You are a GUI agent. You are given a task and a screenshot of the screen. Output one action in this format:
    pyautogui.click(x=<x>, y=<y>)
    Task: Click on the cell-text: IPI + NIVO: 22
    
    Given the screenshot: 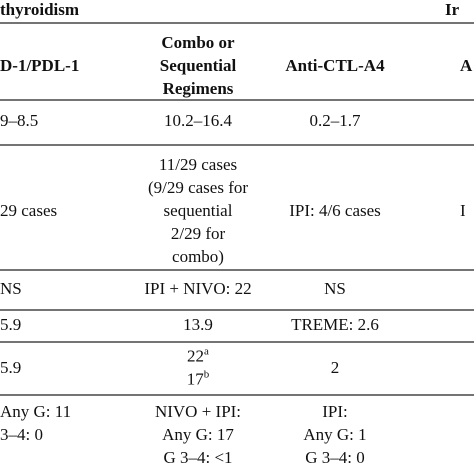 What is the action you would take?
    pyautogui.click(x=197, y=288)
    